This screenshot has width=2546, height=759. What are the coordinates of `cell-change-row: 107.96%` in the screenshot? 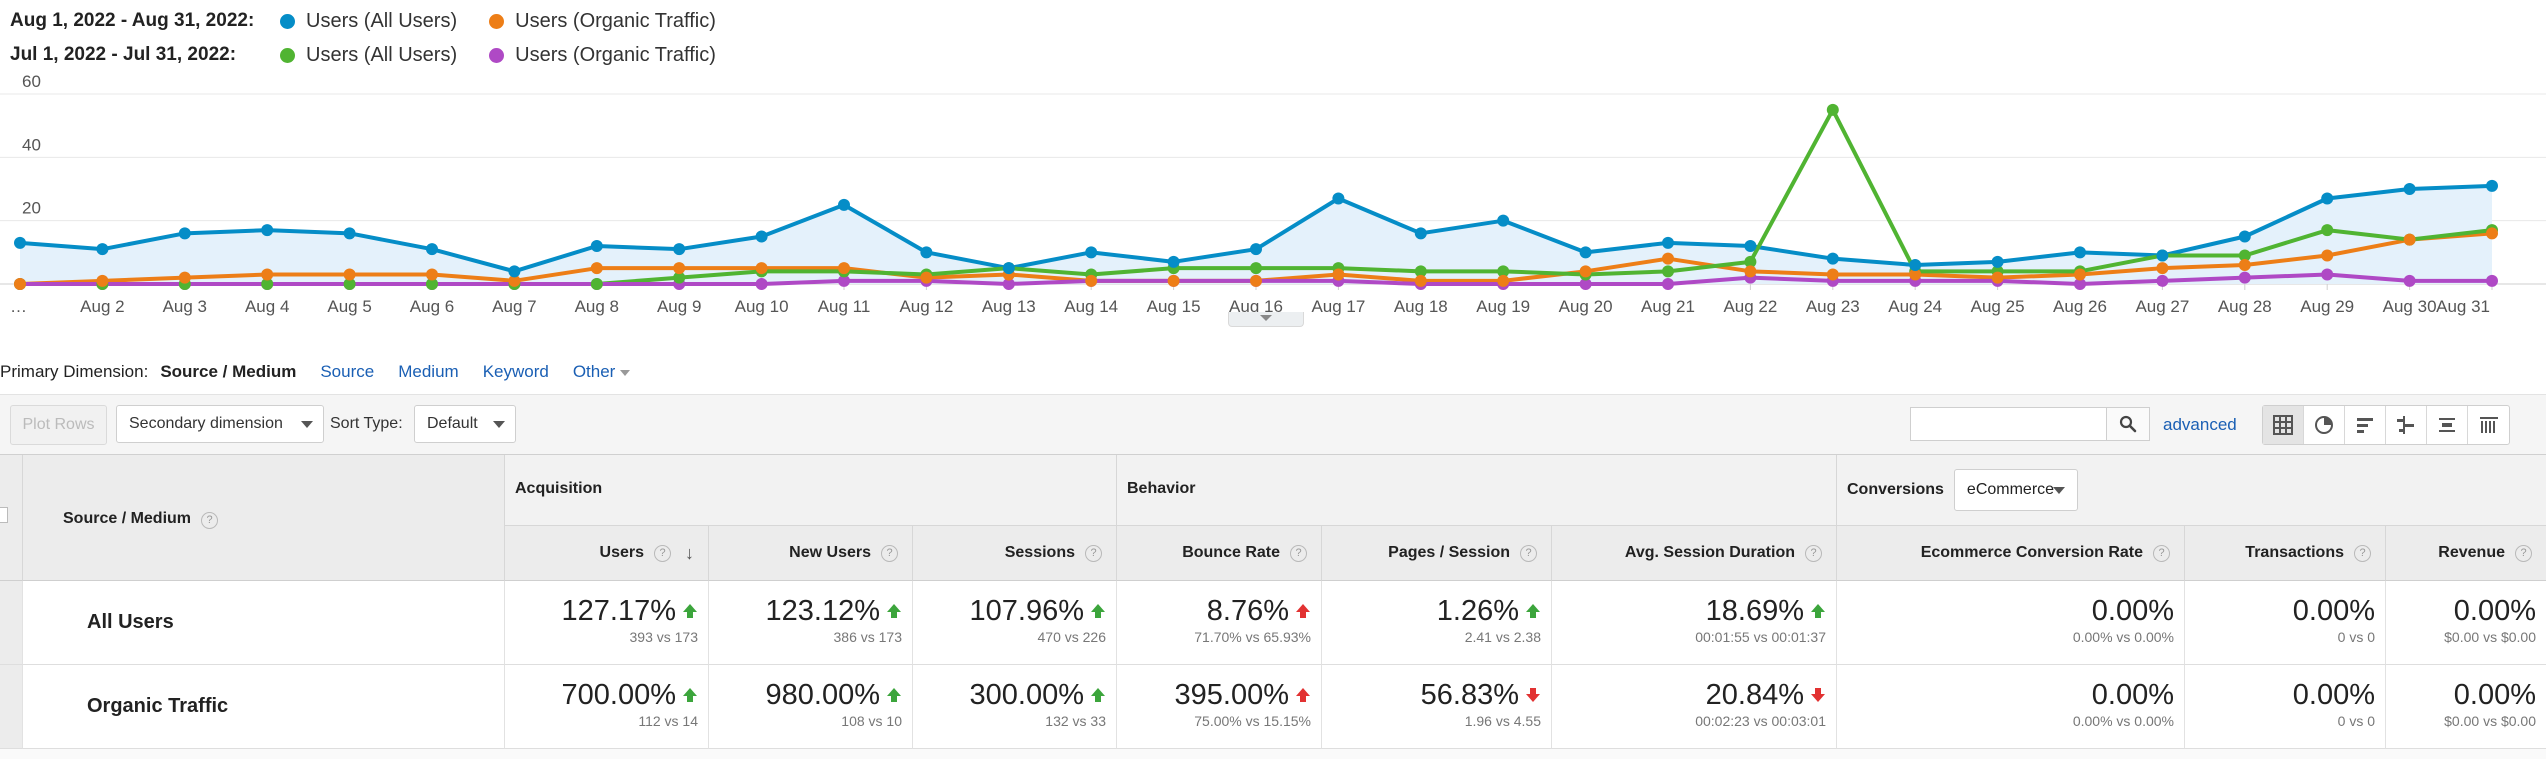 It's located at (1009, 611).